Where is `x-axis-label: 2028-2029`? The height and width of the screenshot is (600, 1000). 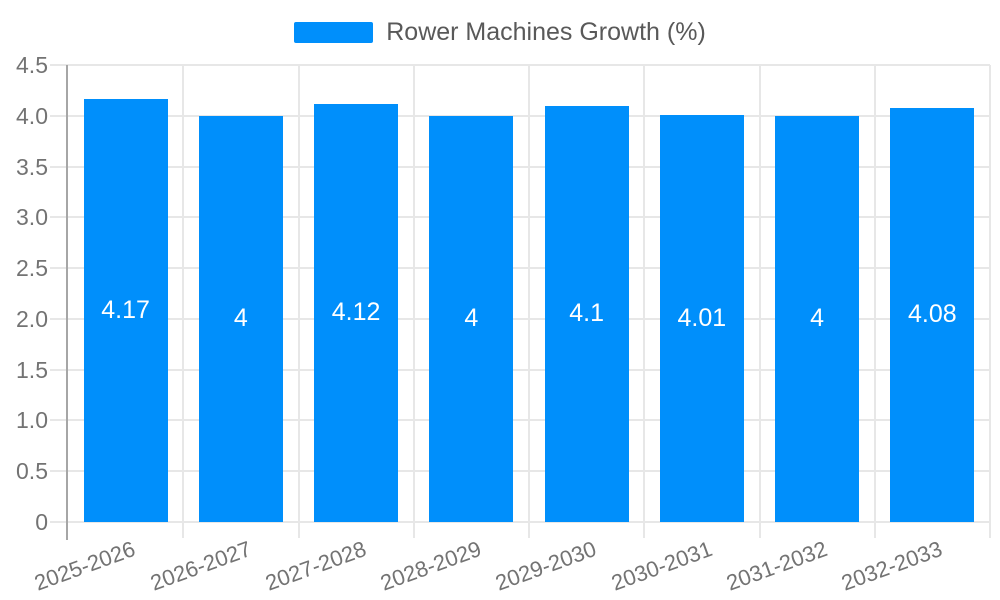 x-axis-label: 2028-2029 is located at coordinates (431, 566).